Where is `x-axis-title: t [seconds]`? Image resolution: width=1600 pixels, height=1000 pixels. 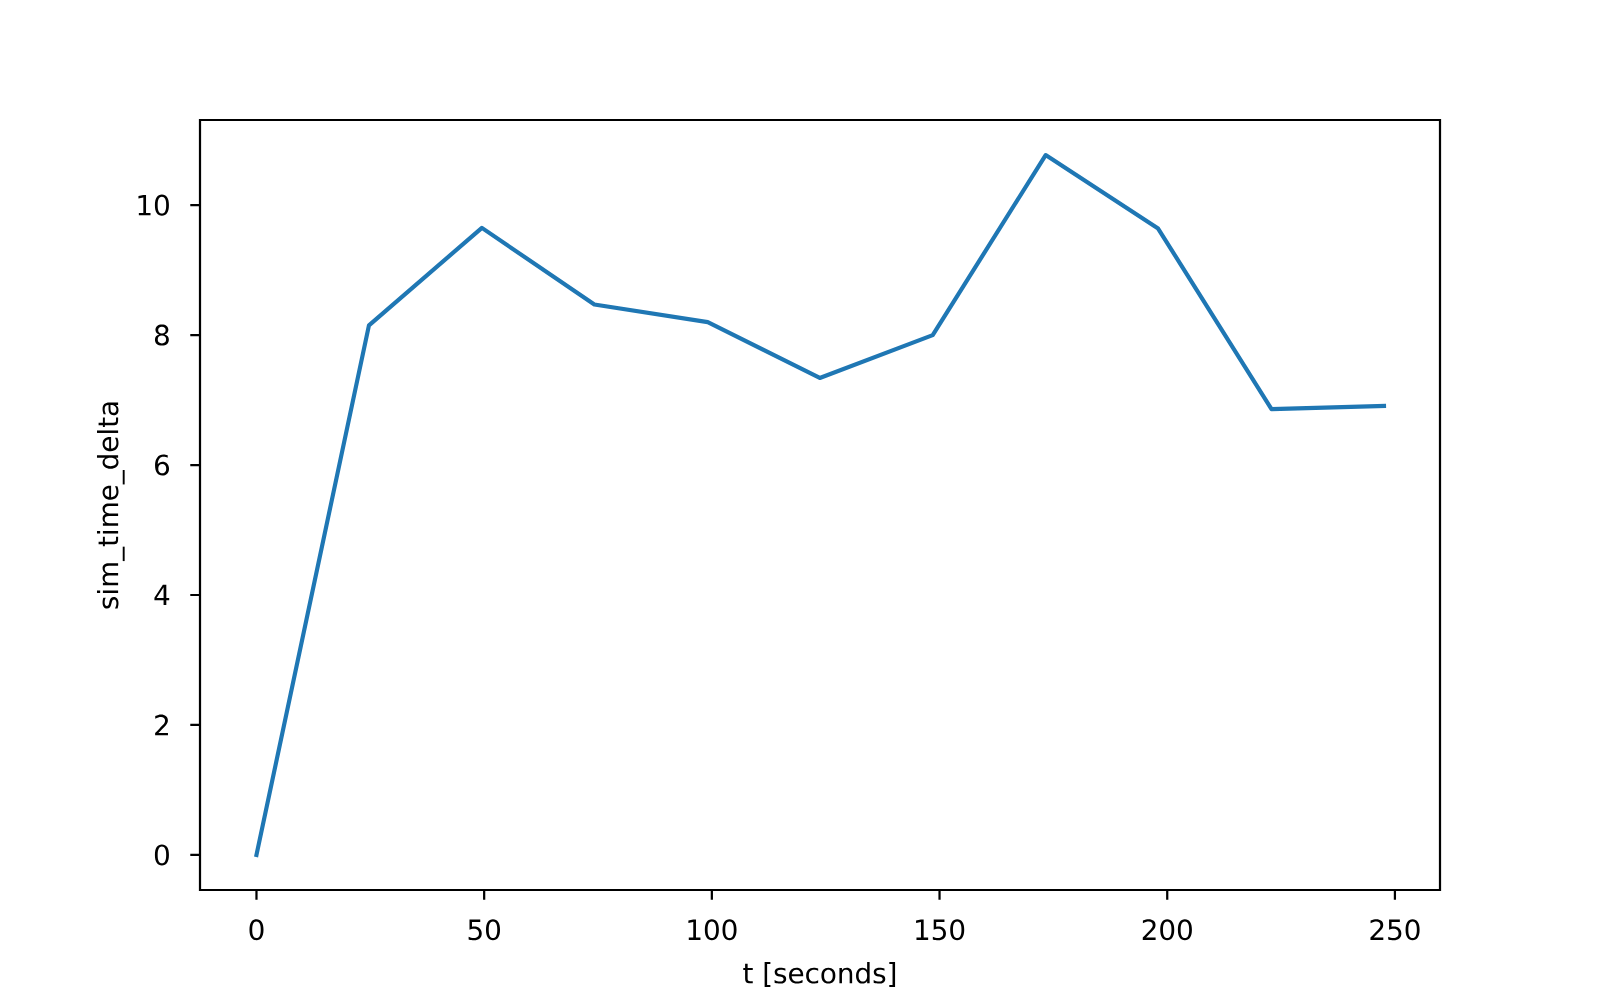 x-axis-title: t [seconds] is located at coordinates (819, 974).